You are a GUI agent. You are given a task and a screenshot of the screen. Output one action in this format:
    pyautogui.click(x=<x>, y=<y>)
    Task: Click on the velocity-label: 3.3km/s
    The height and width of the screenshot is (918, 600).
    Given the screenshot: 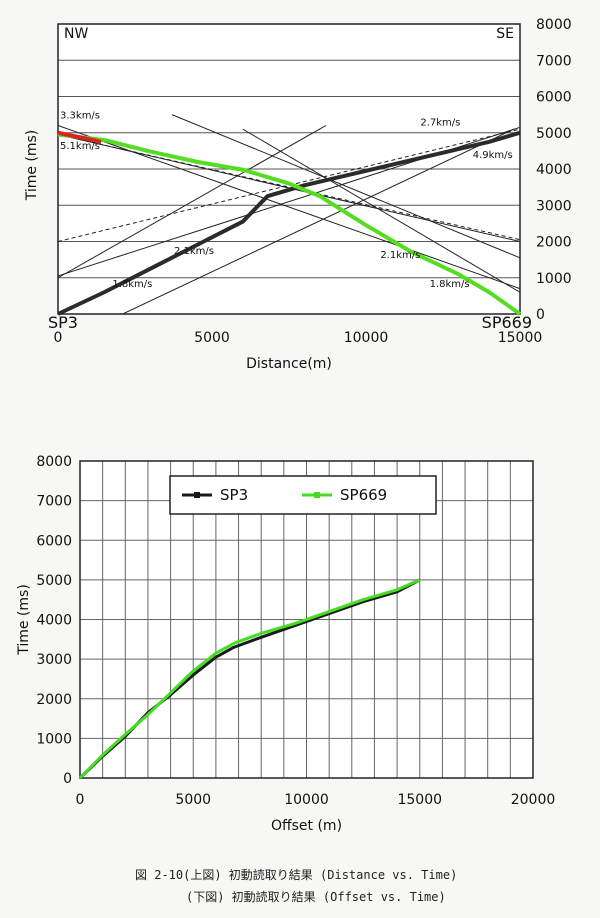 What is the action you would take?
    pyautogui.click(x=80, y=115)
    